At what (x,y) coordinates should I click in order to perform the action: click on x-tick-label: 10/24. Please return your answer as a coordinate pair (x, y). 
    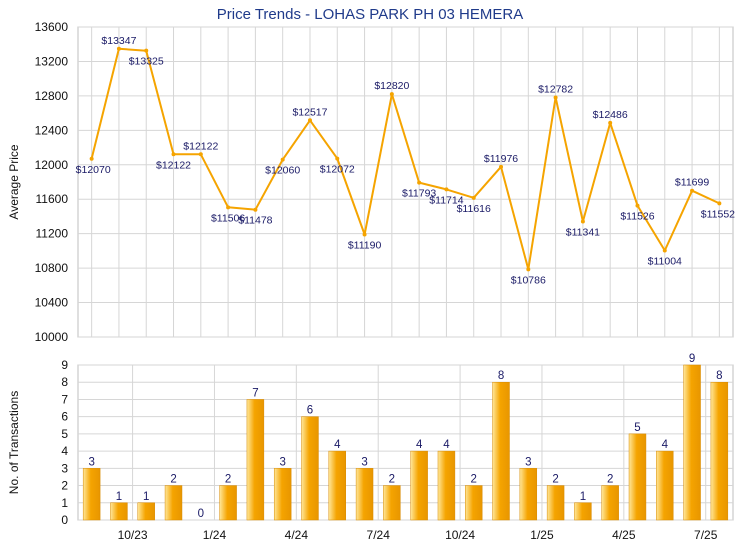
    Looking at the image, I should click on (460, 535).